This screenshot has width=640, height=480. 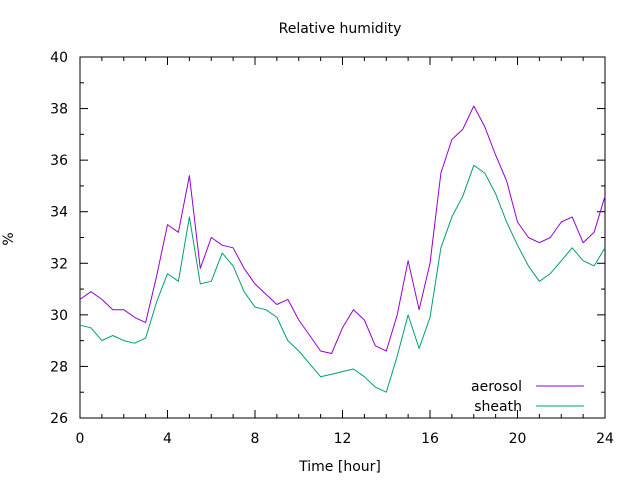 What do you see at coordinates (59, 316) in the screenshot?
I see `y-tick-label: 30` at bounding box center [59, 316].